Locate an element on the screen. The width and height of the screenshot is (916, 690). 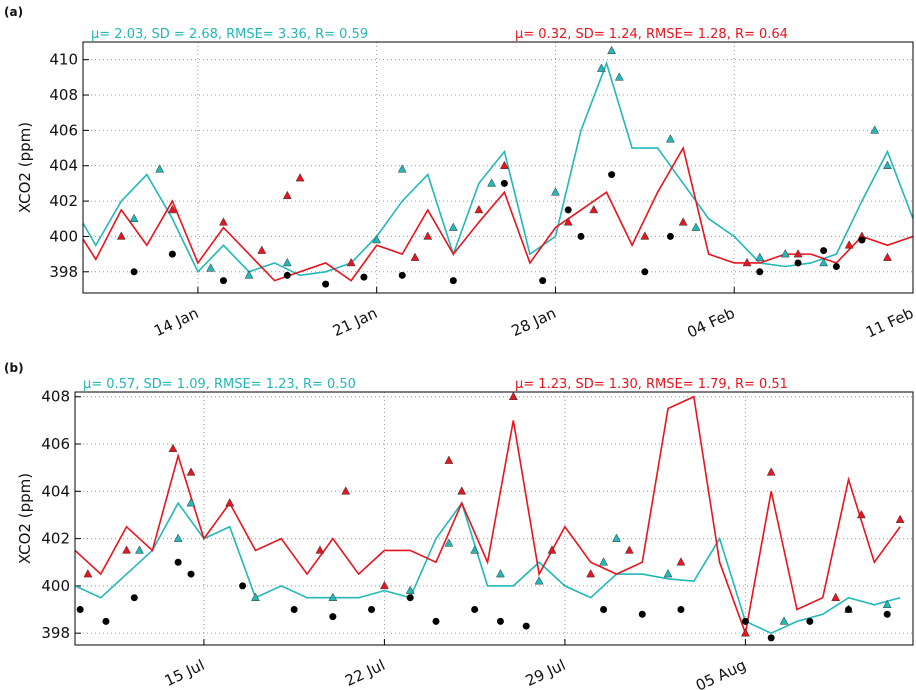
stat-annotation: μ= 1.23, SD= 1.30, RMSE= 1.79, R= 0.51 is located at coordinates (651, 384).